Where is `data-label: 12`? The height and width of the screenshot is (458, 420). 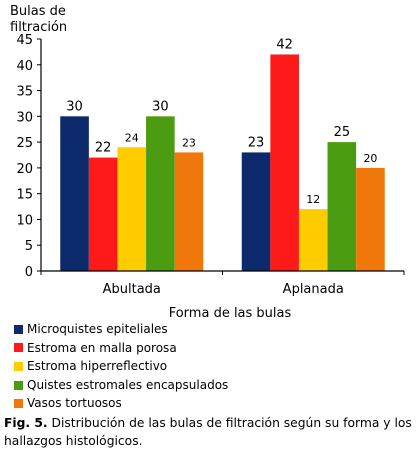 data-label: 12 is located at coordinates (313, 199).